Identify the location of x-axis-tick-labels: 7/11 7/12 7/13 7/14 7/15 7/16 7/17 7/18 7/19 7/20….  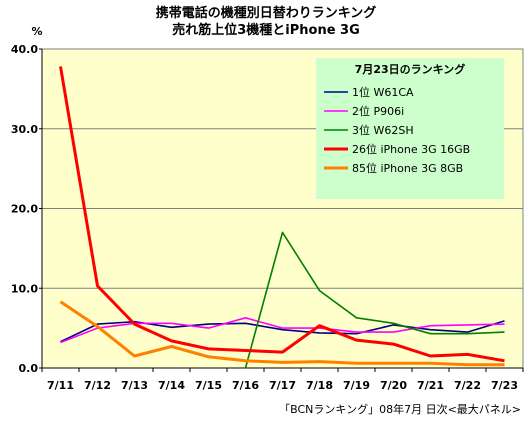
(282, 385).